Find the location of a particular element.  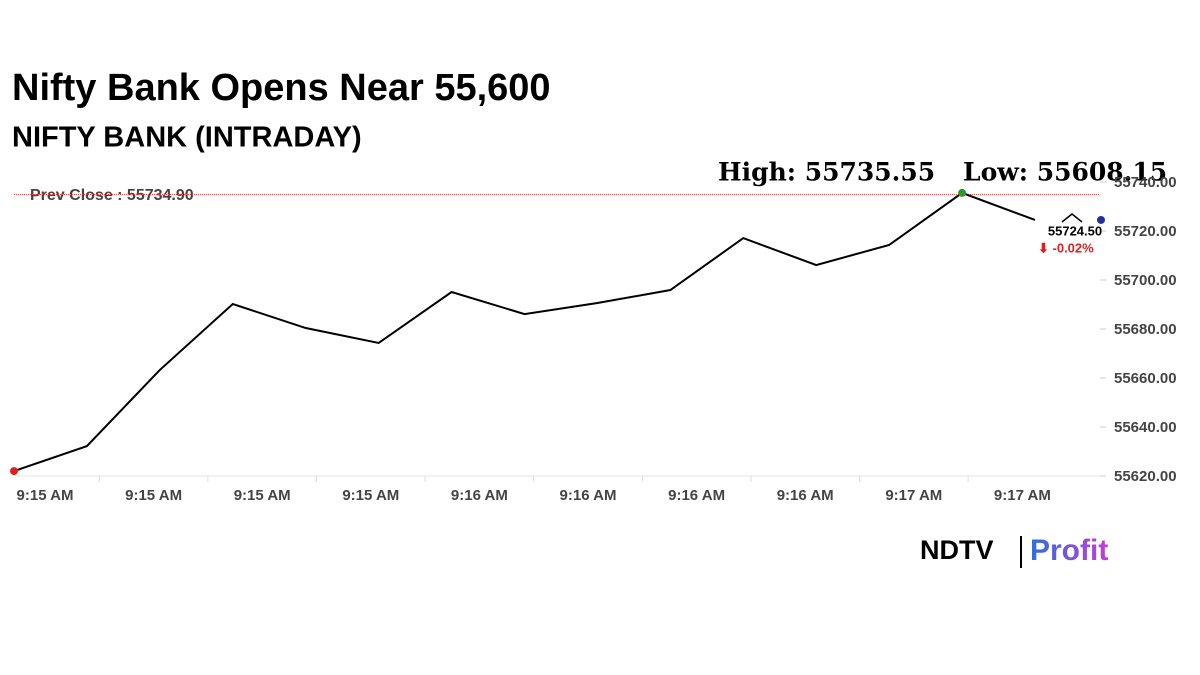

chart-title: Nifty Bank Opens Near 55,600 is located at coordinates (281, 88).